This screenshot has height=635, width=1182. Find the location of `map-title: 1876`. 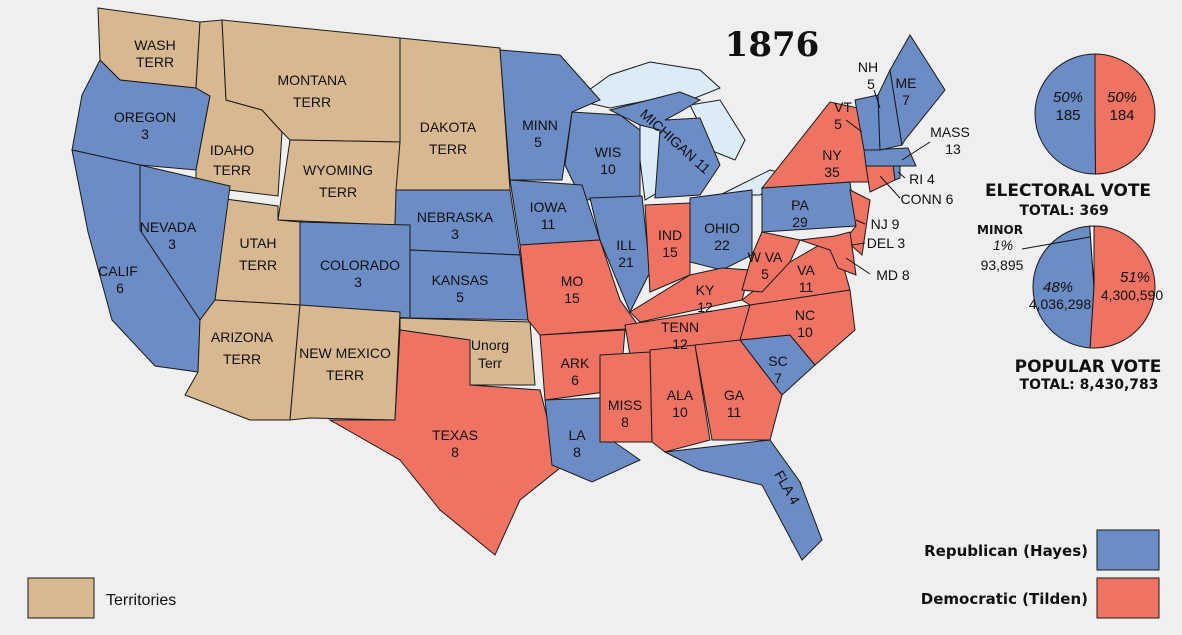

map-title: 1876 is located at coordinates (772, 45).